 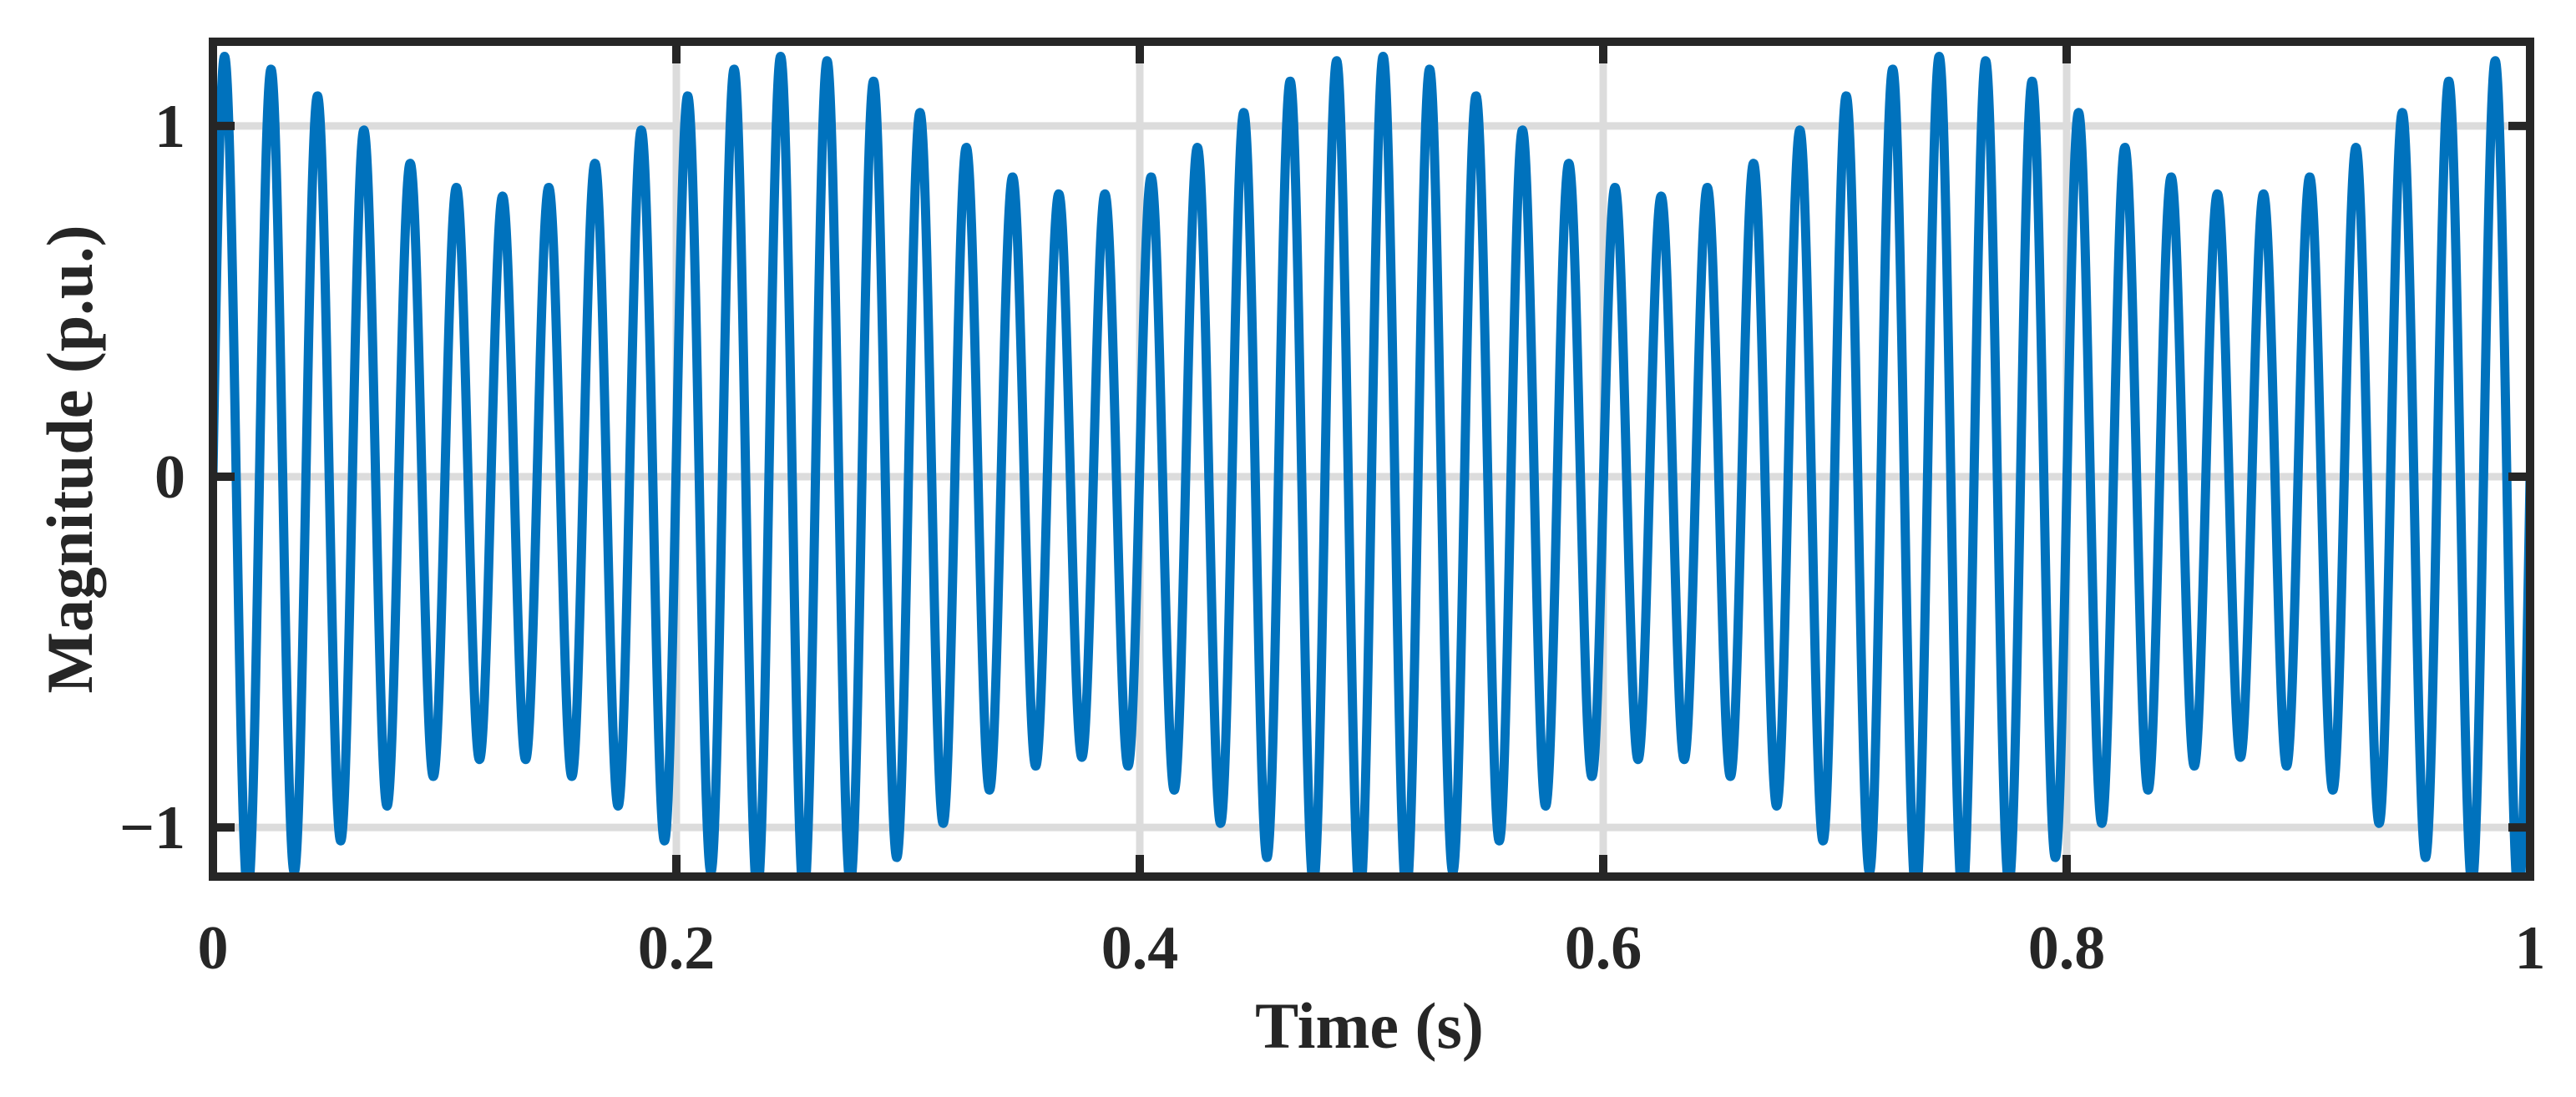 What do you see at coordinates (169, 477) in the screenshot?
I see `y-tick-label: 0` at bounding box center [169, 477].